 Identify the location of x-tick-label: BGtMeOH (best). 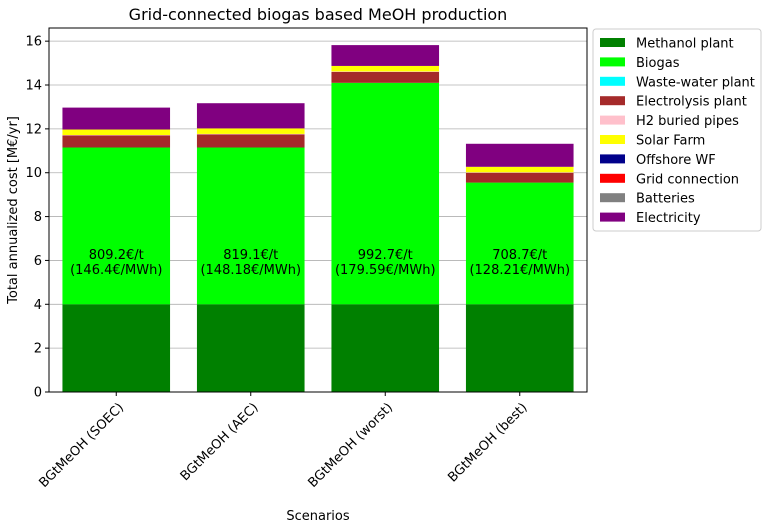
(487, 442).